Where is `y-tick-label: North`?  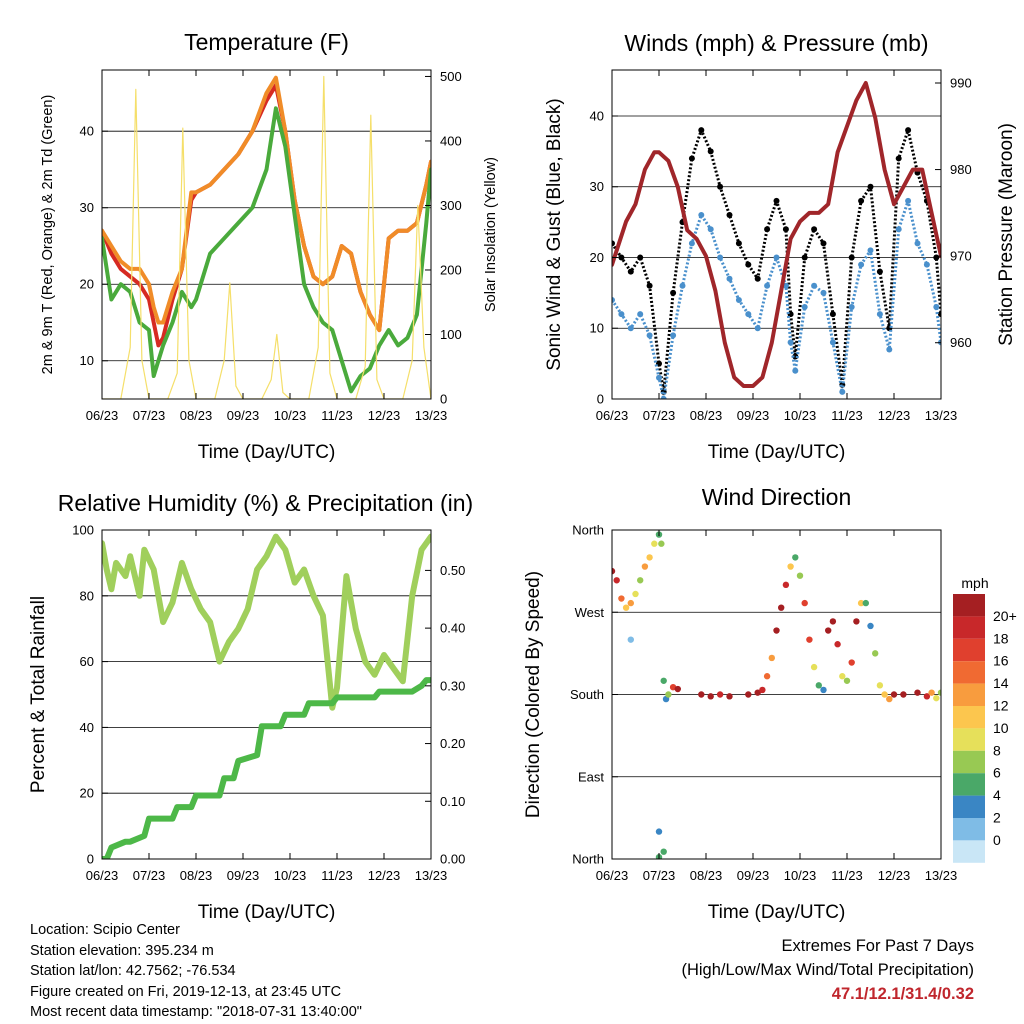 y-tick-label: North is located at coordinates (588, 530).